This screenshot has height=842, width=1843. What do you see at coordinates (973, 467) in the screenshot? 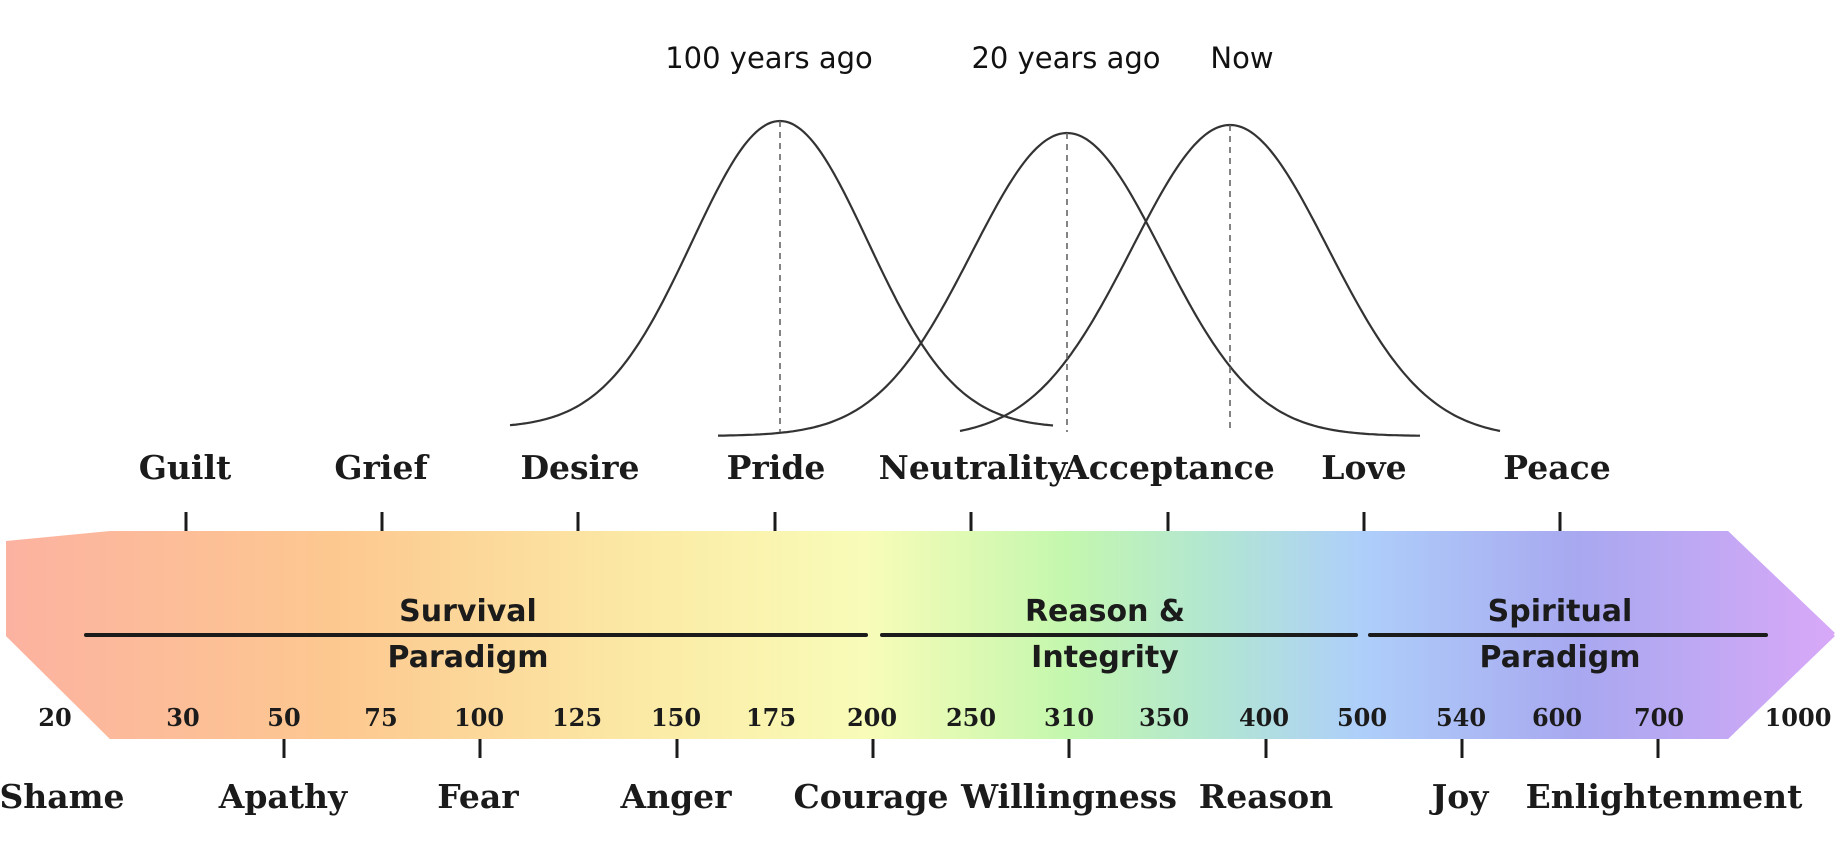
I see `level-neutrality: Neutrality` at bounding box center [973, 467].